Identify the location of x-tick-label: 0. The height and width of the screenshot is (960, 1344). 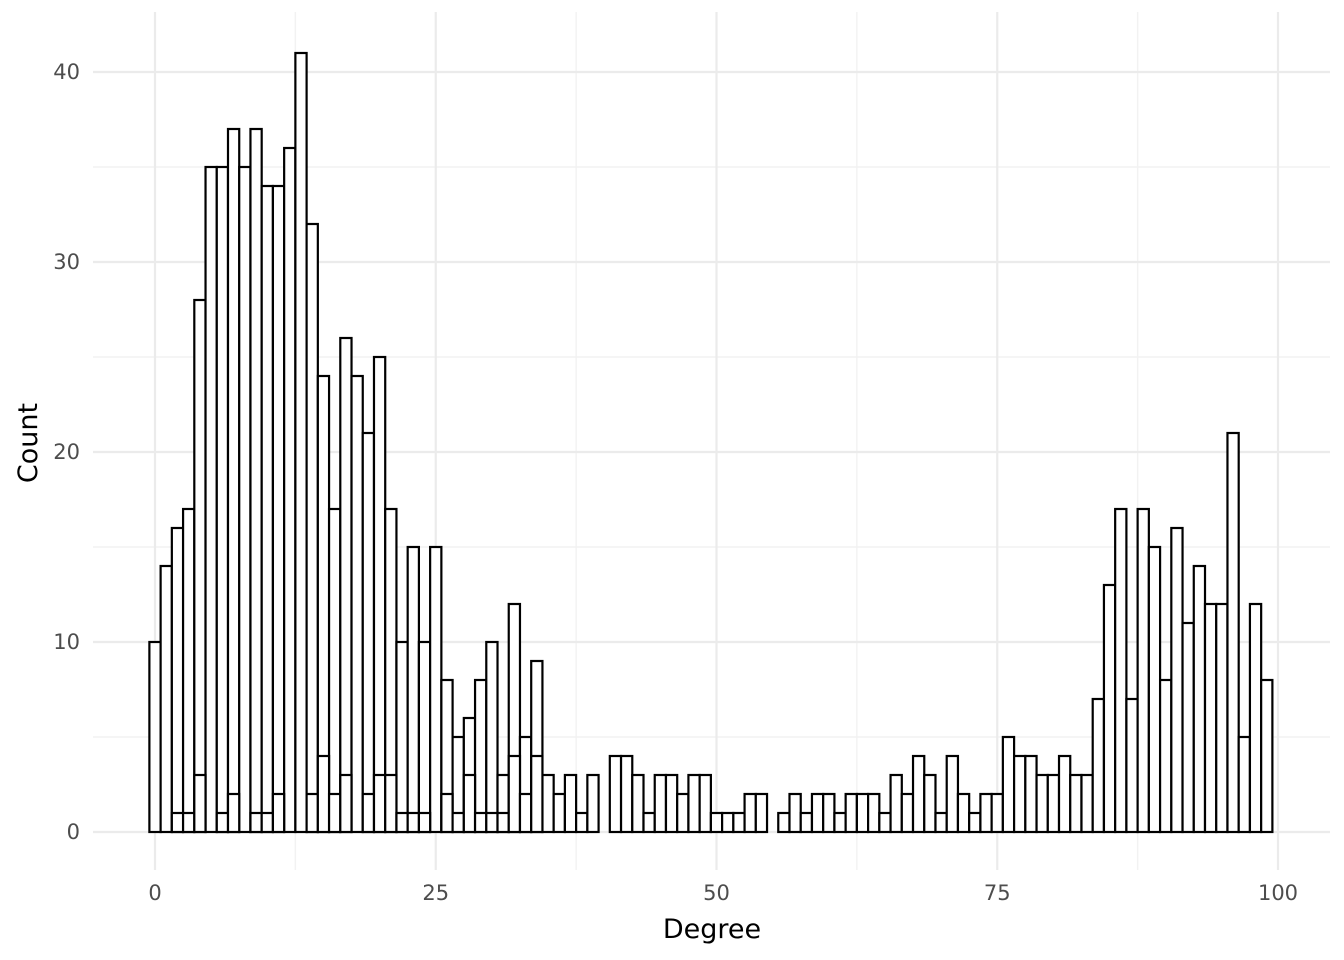
(154, 893).